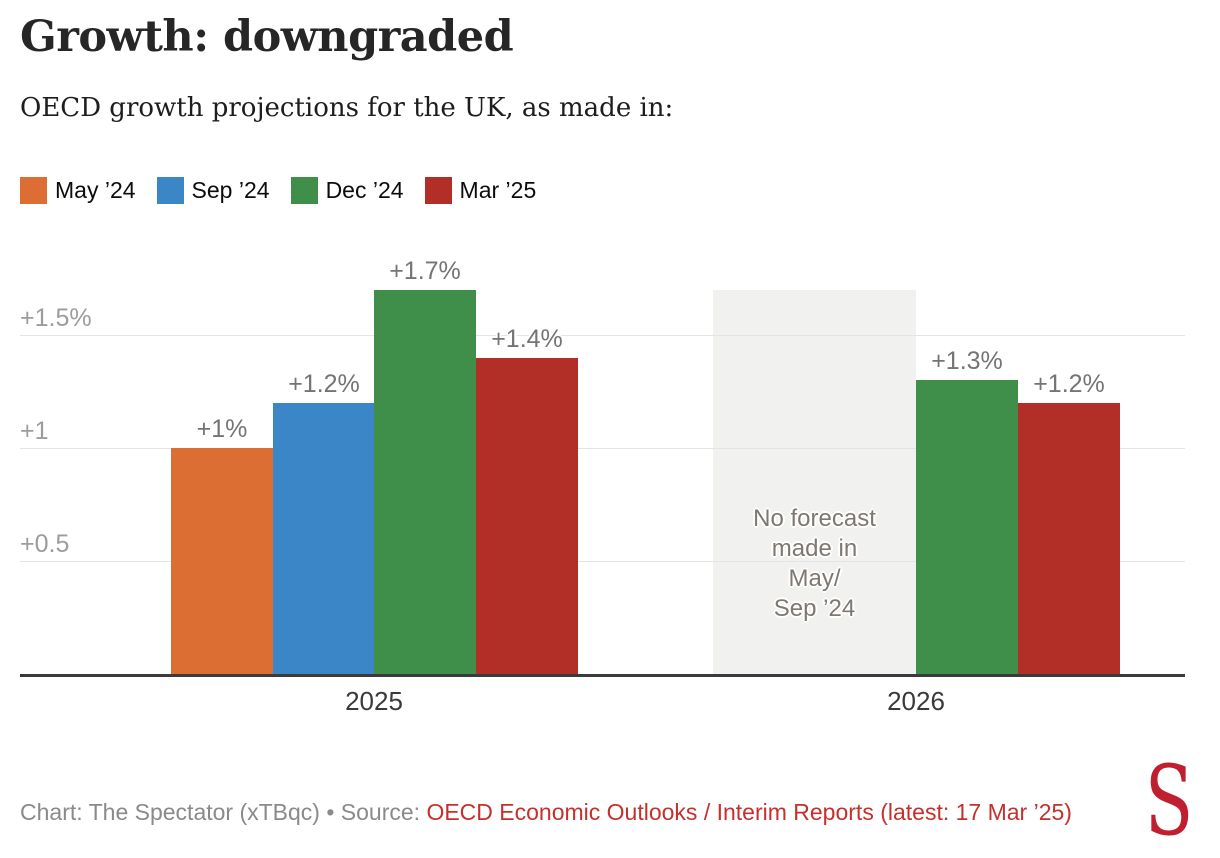  What do you see at coordinates (814, 564) in the screenshot?
I see `no-forecast-note: No forecast made in May/Sep ’24` at bounding box center [814, 564].